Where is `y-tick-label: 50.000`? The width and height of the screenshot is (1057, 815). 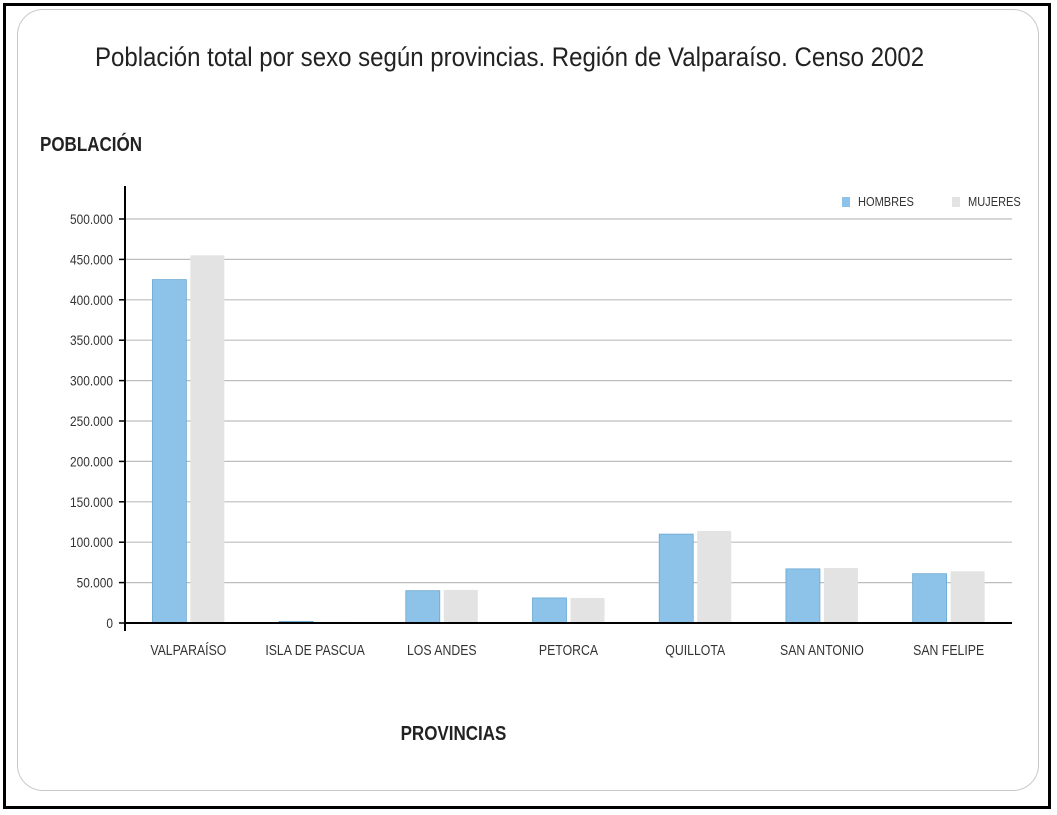
y-tick-label: 50.000 is located at coordinates (95, 583).